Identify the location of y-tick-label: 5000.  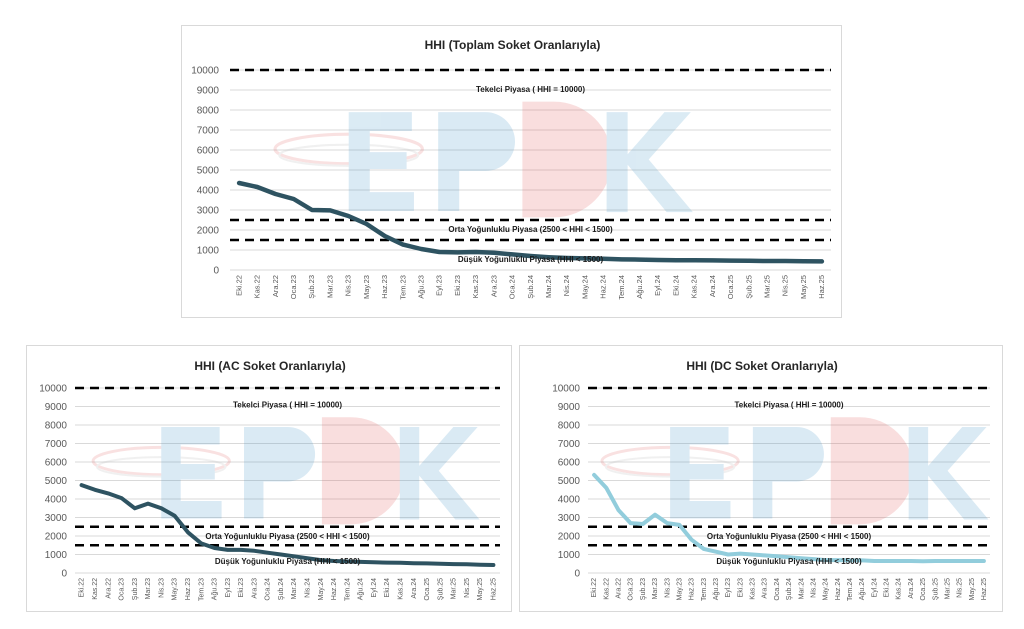
(208, 171).